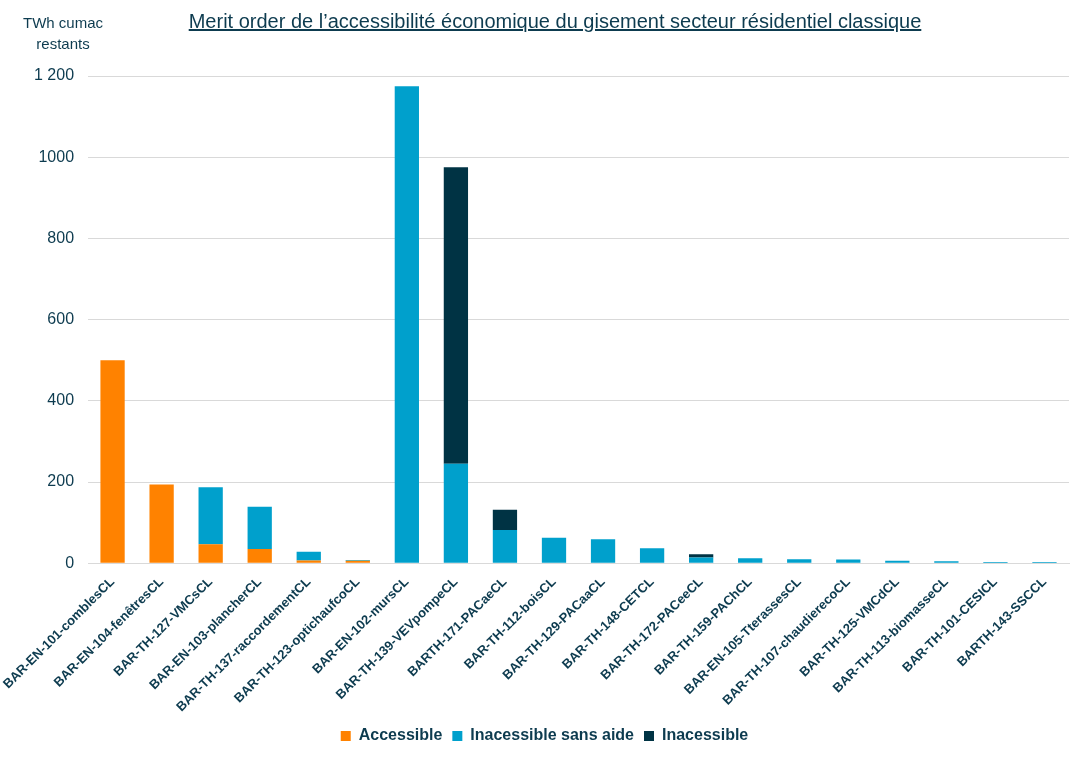 The image size is (1089, 760). I want to click on y-axis-title: TWh cumac restants, so click(63, 33).